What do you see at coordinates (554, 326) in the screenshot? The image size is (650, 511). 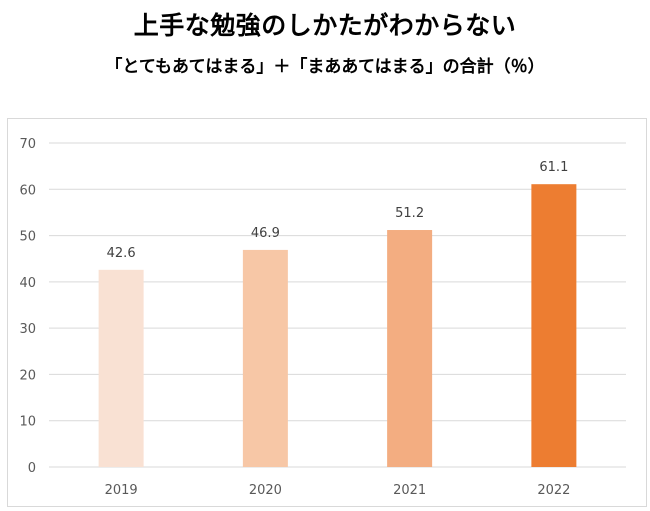 I see `bar-2022` at bounding box center [554, 326].